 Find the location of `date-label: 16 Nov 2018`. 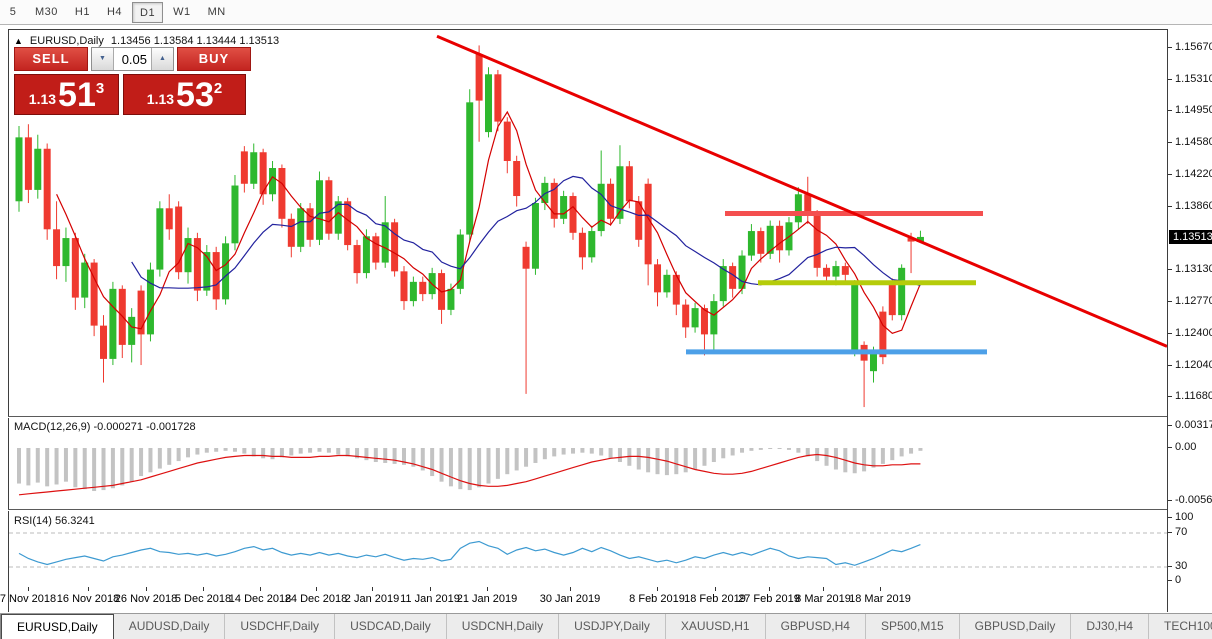

date-label: 16 Nov 2018 is located at coordinates (88, 599).